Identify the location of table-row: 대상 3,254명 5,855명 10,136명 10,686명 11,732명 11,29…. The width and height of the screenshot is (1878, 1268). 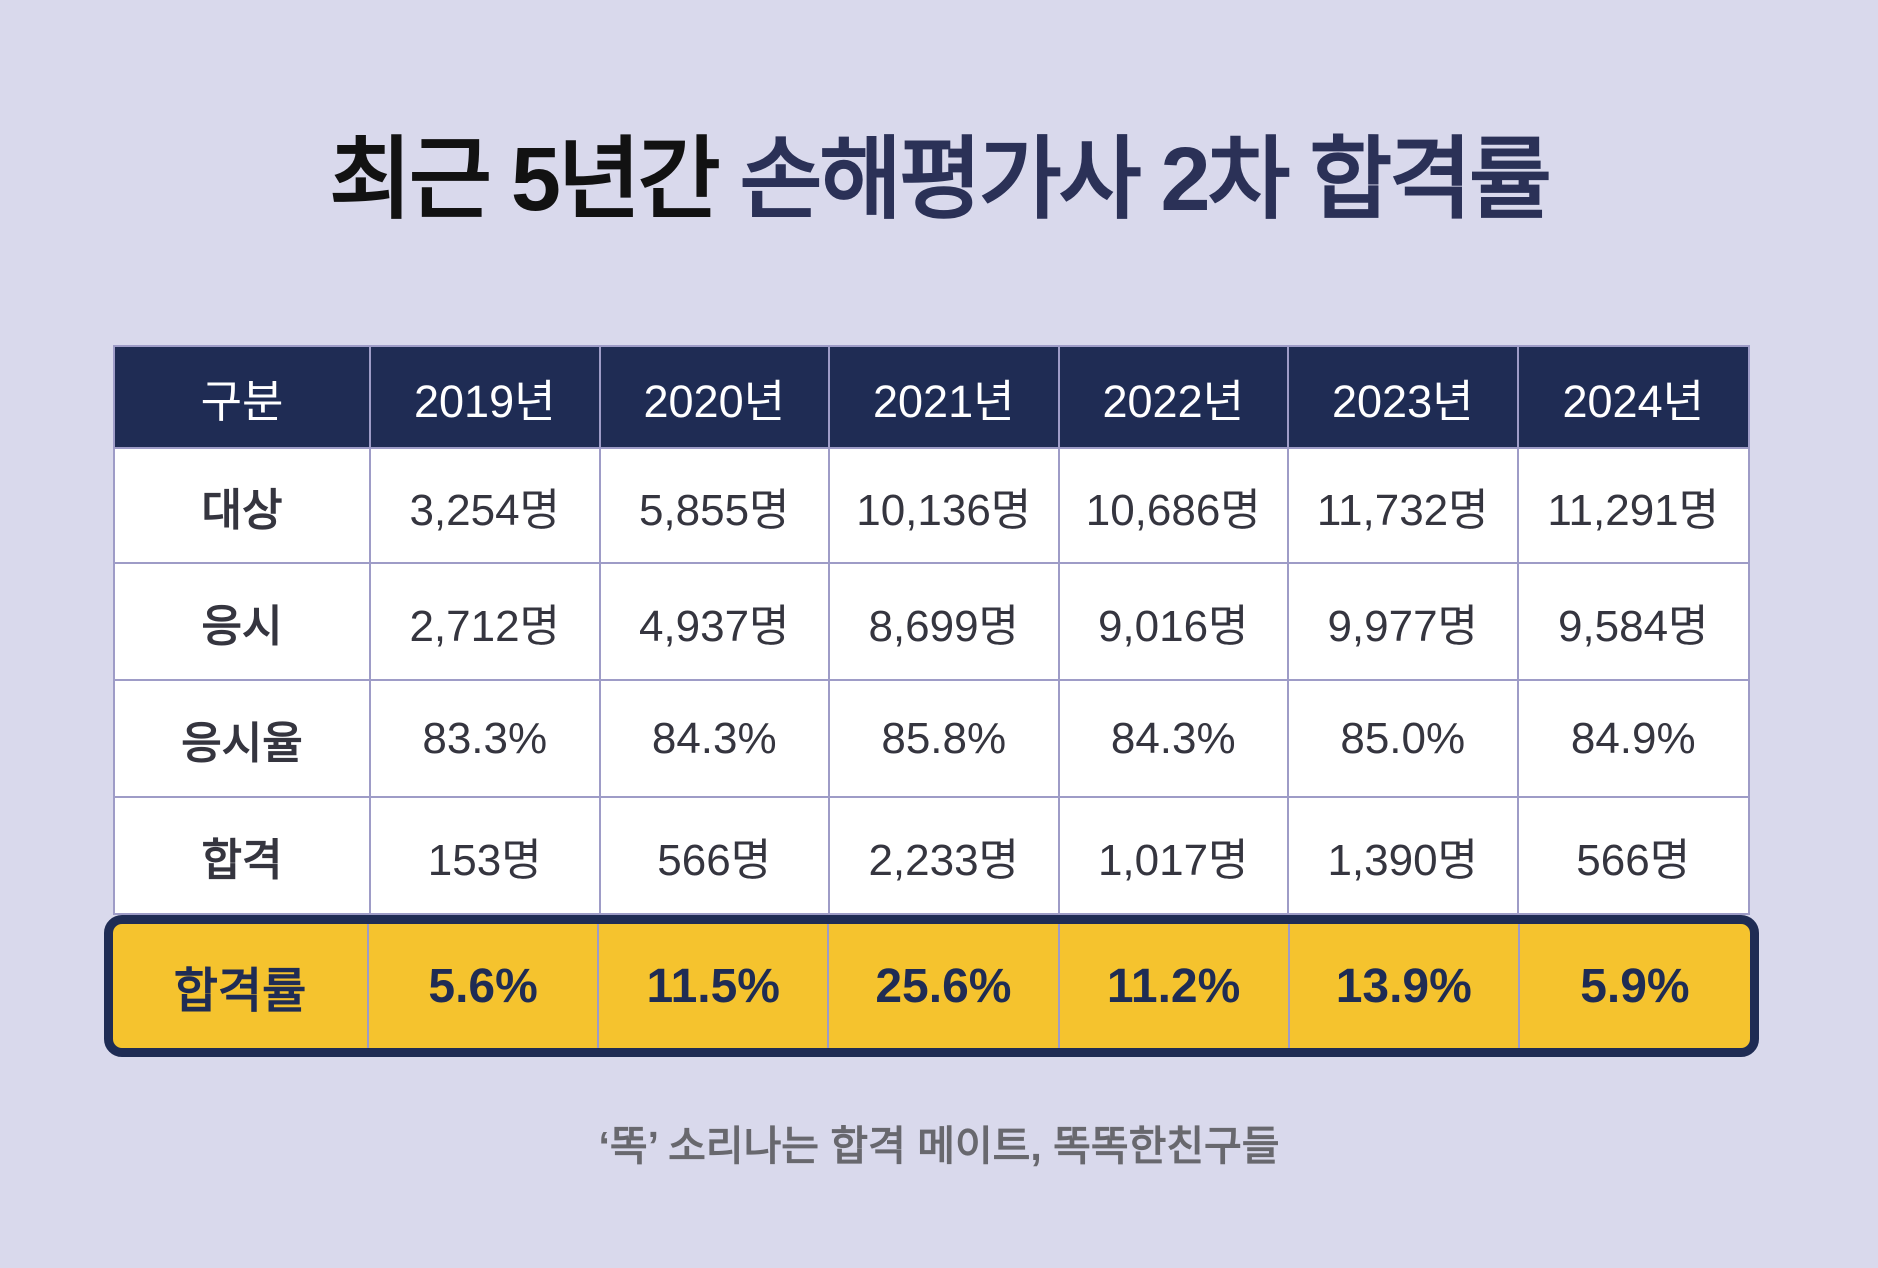
(931, 505).